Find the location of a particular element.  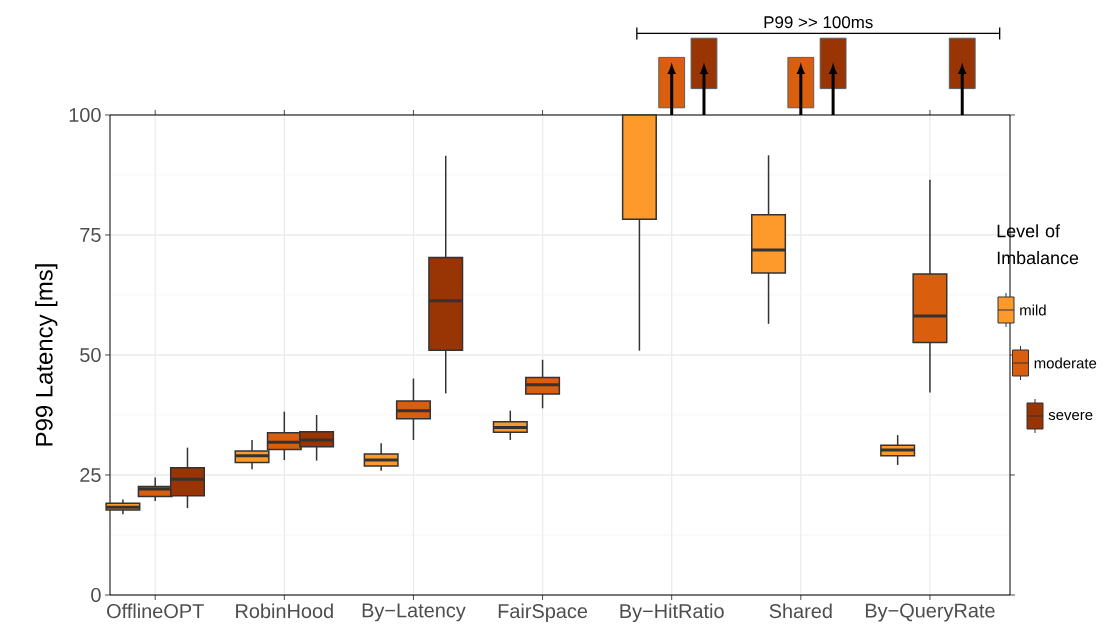

legend-label: moderate is located at coordinates (1065, 363).